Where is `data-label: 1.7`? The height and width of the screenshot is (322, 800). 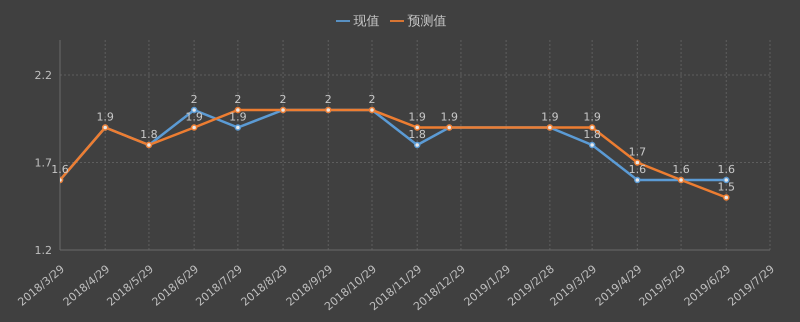
data-label: 1.7 is located at coordinates (637, 152).